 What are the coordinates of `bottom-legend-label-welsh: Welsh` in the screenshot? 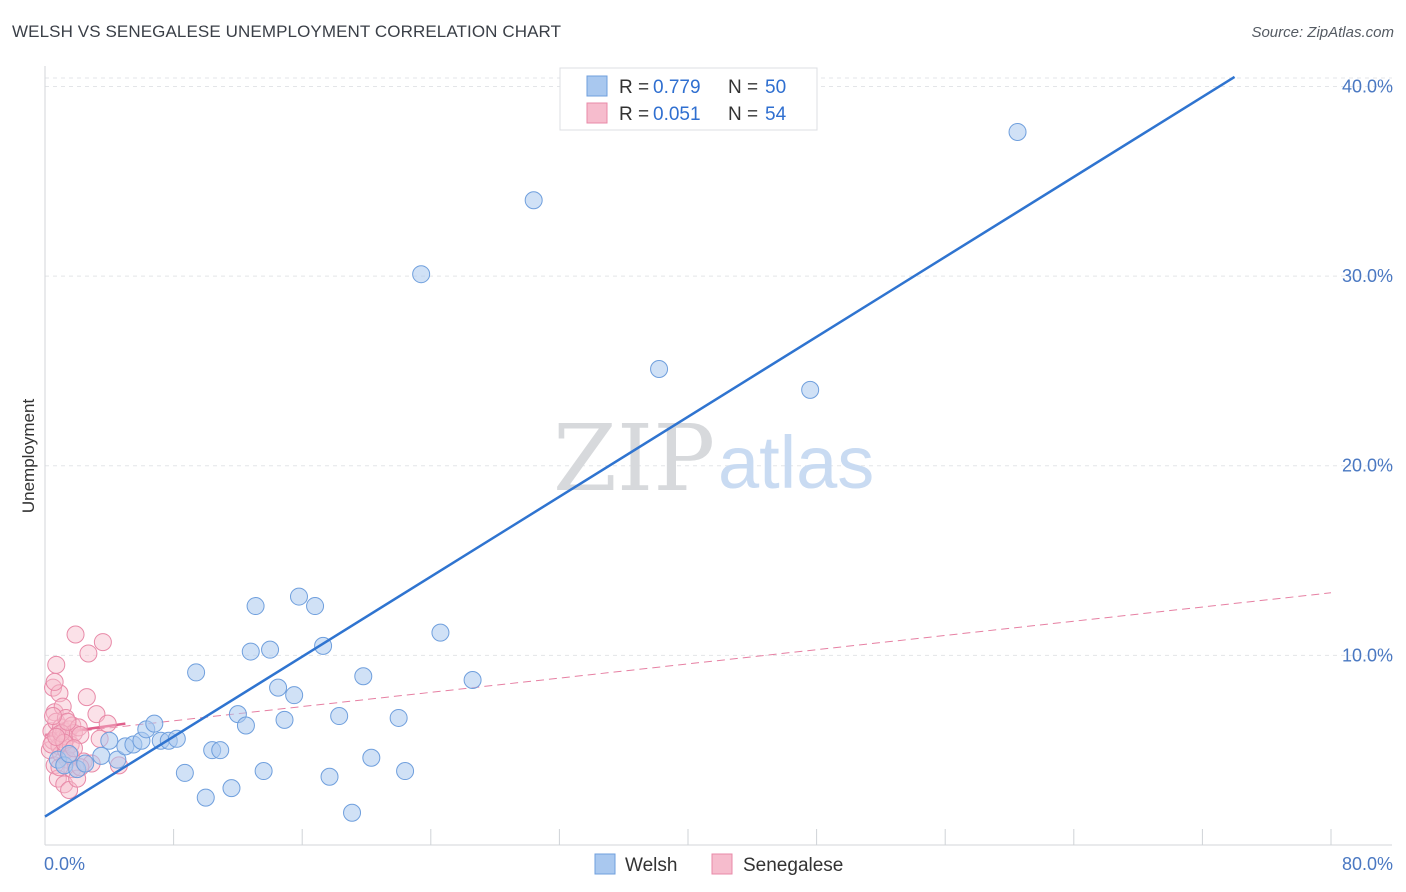 It's located at (651, 865).